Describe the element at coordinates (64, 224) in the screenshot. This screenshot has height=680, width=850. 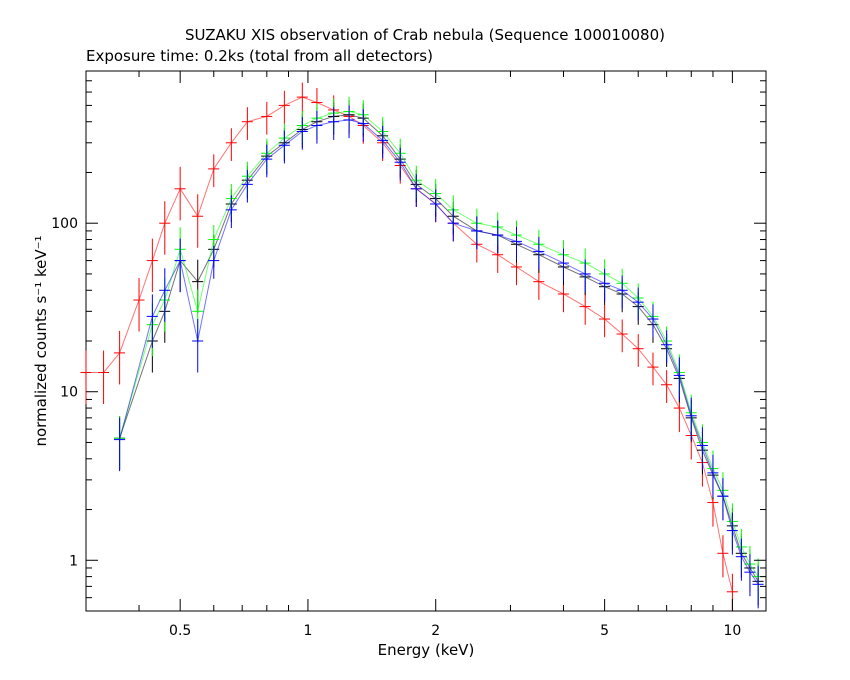
I see `y-tick-label: 100` at that location.